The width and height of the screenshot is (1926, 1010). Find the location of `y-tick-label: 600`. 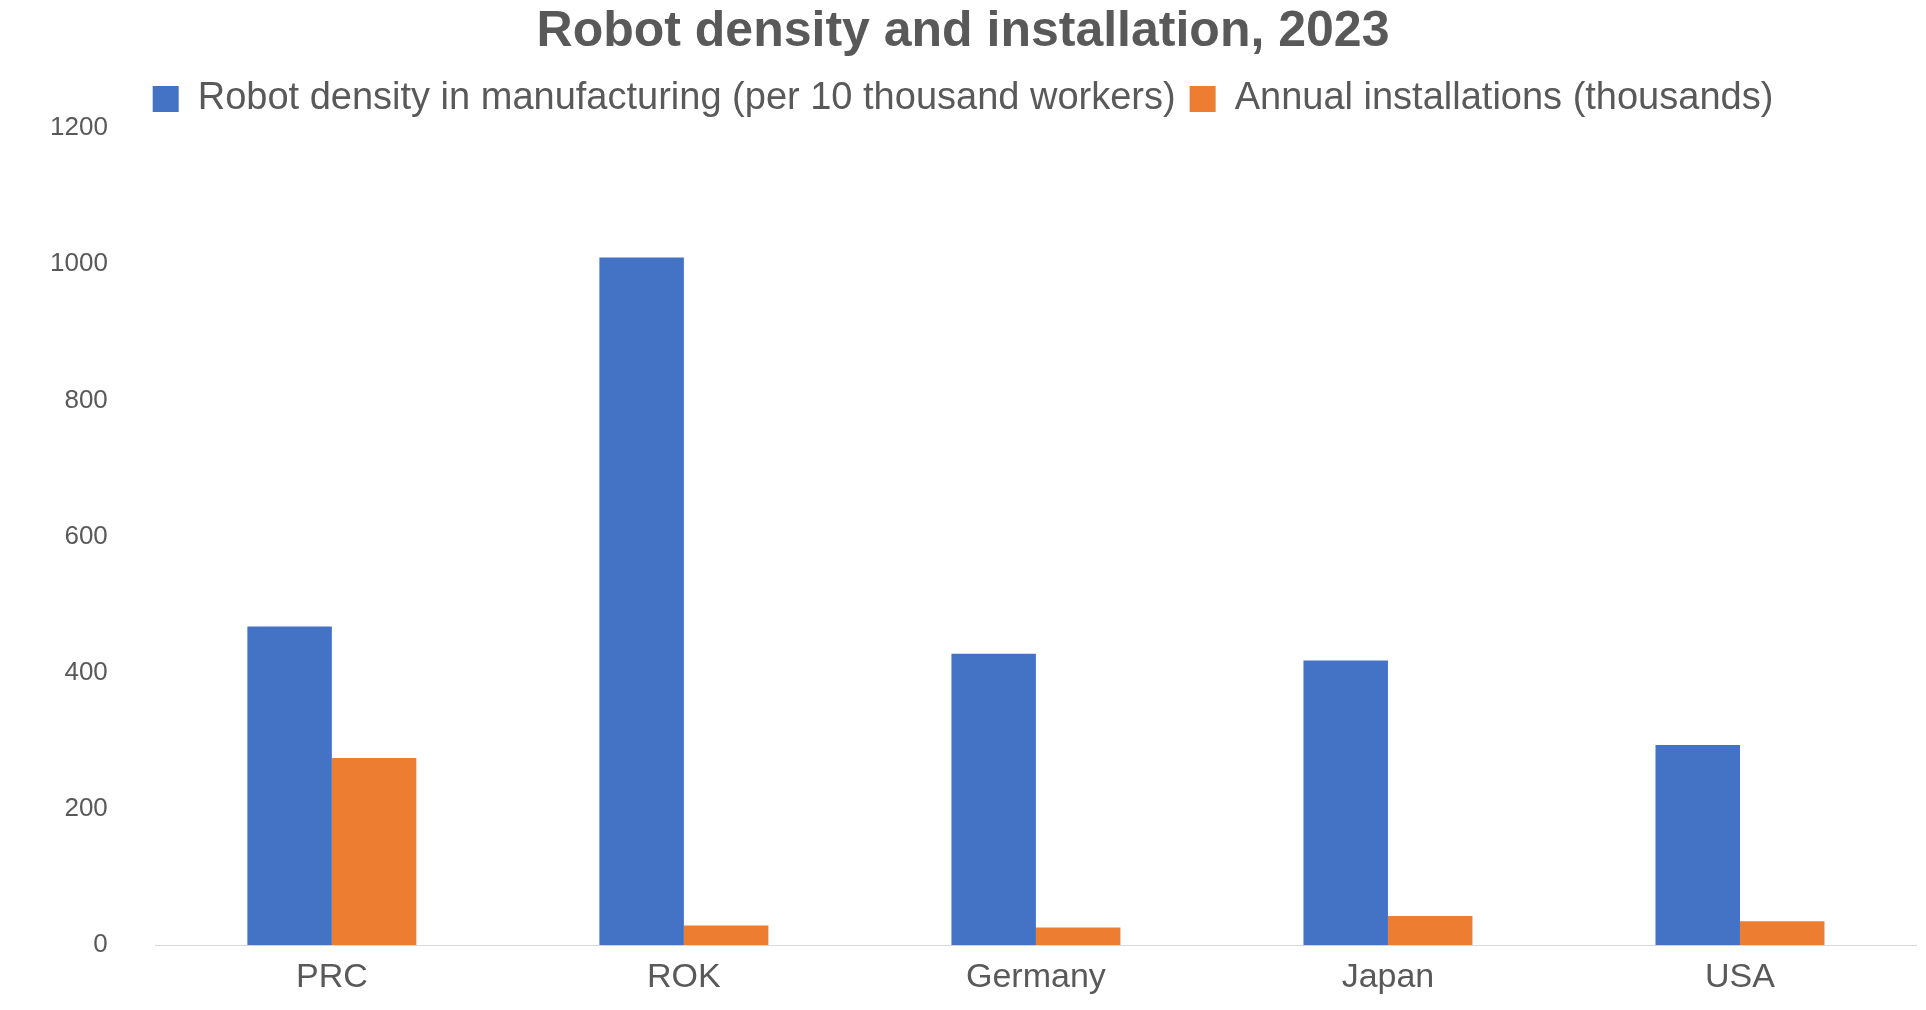

y-tick-label: 600 is located at coordinates (86, 534).